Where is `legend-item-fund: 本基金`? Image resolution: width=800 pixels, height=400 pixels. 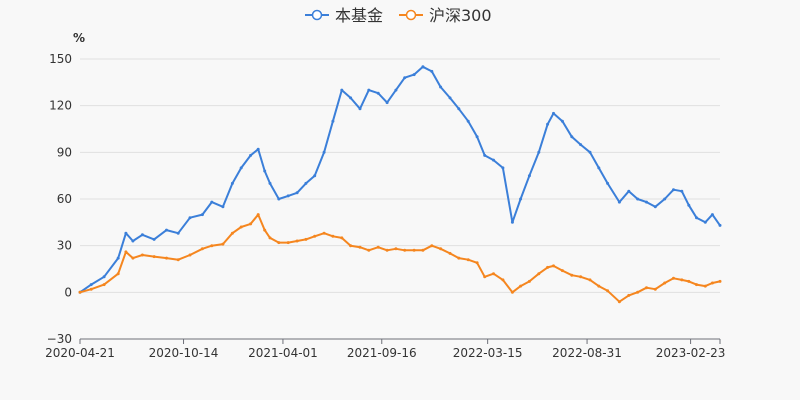
legend-item-fund: 本基金 is located at coordinates (344, 15).